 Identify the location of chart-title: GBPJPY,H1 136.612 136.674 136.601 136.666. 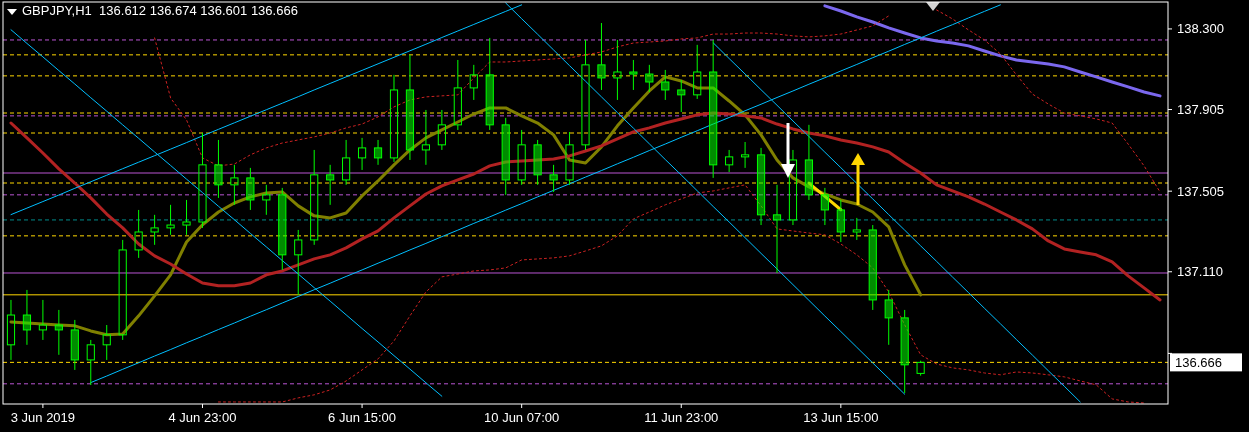
(160, 10).